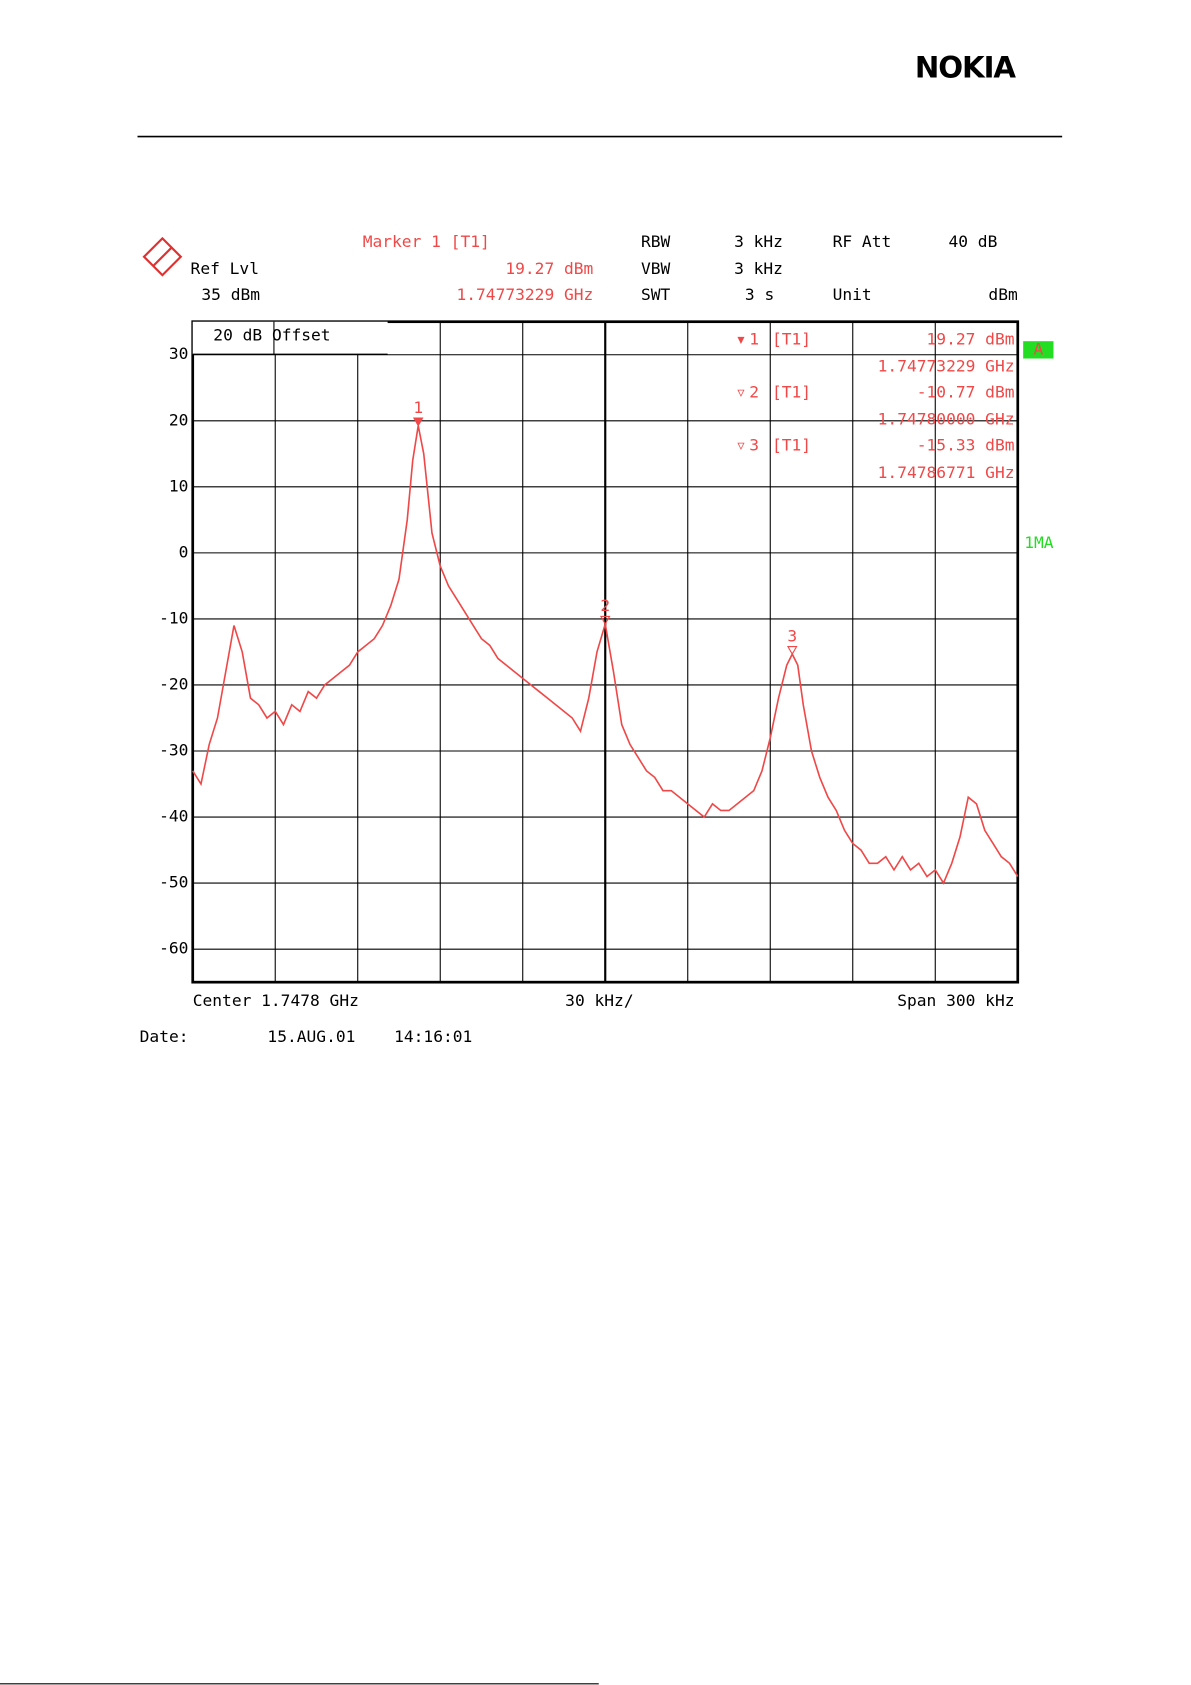  I want to click on swt-label: SWT, so click(656, 294).